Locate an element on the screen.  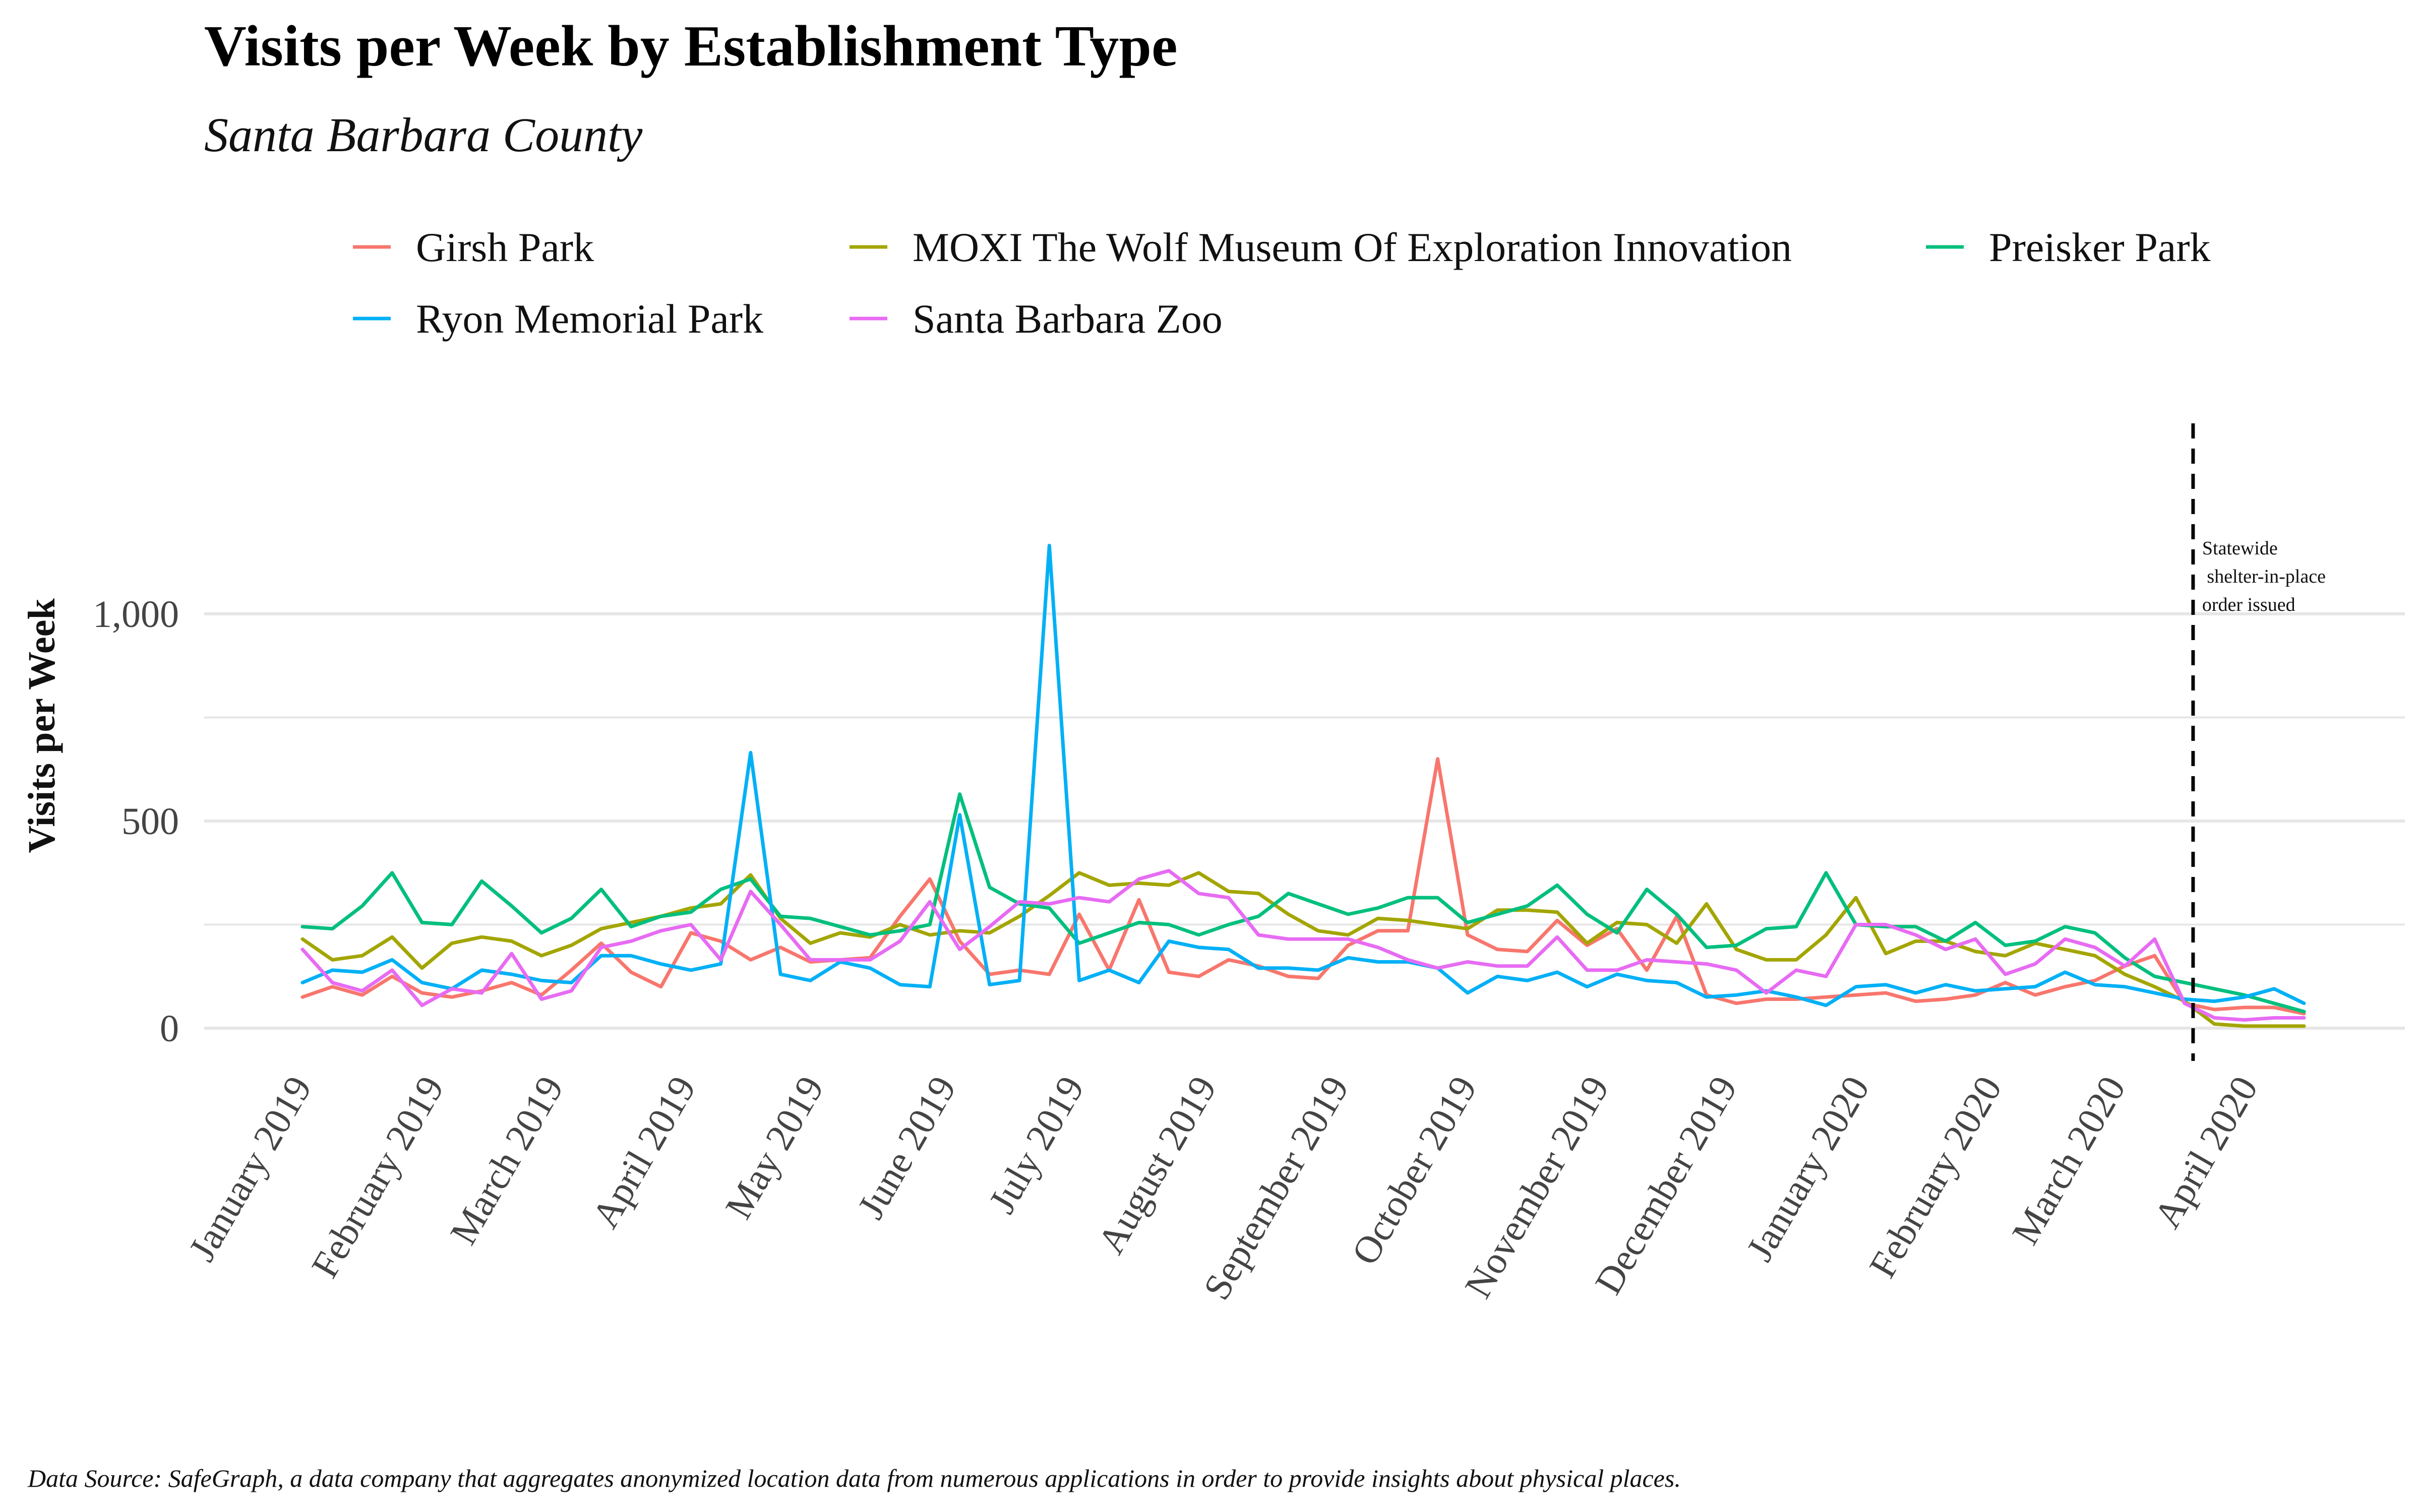
x-tick-label: January 2019 is located at coordinates (250, 1169).